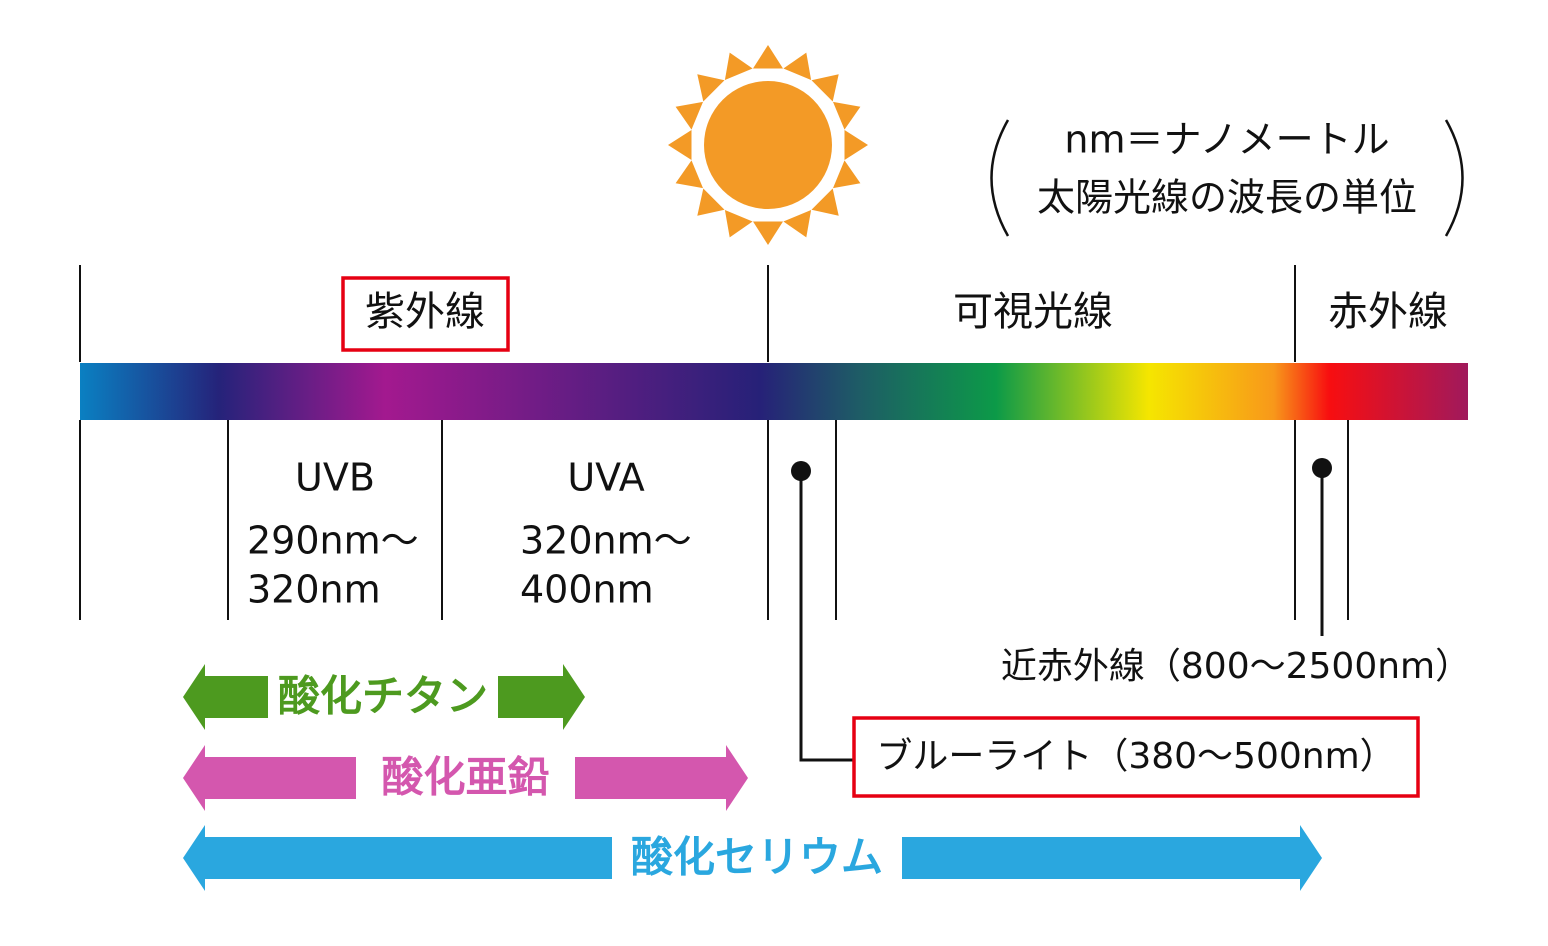 The image size is (1548, 946). I want to click on blocker-label: 酸化セリウム, so click(757, 857).